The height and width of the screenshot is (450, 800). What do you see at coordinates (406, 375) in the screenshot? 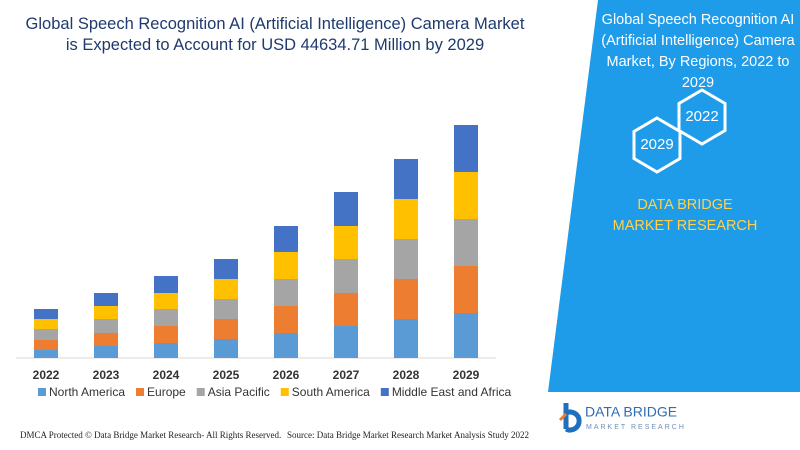
I see `x-tick-label: 2028` at bounding box center [406, 375].